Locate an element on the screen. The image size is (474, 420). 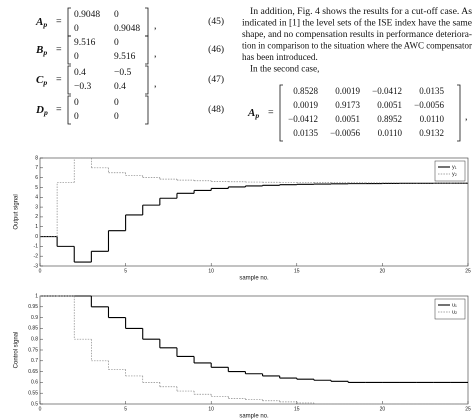
matrix-entry: 0.9173 is located at coordinates (347, 105).